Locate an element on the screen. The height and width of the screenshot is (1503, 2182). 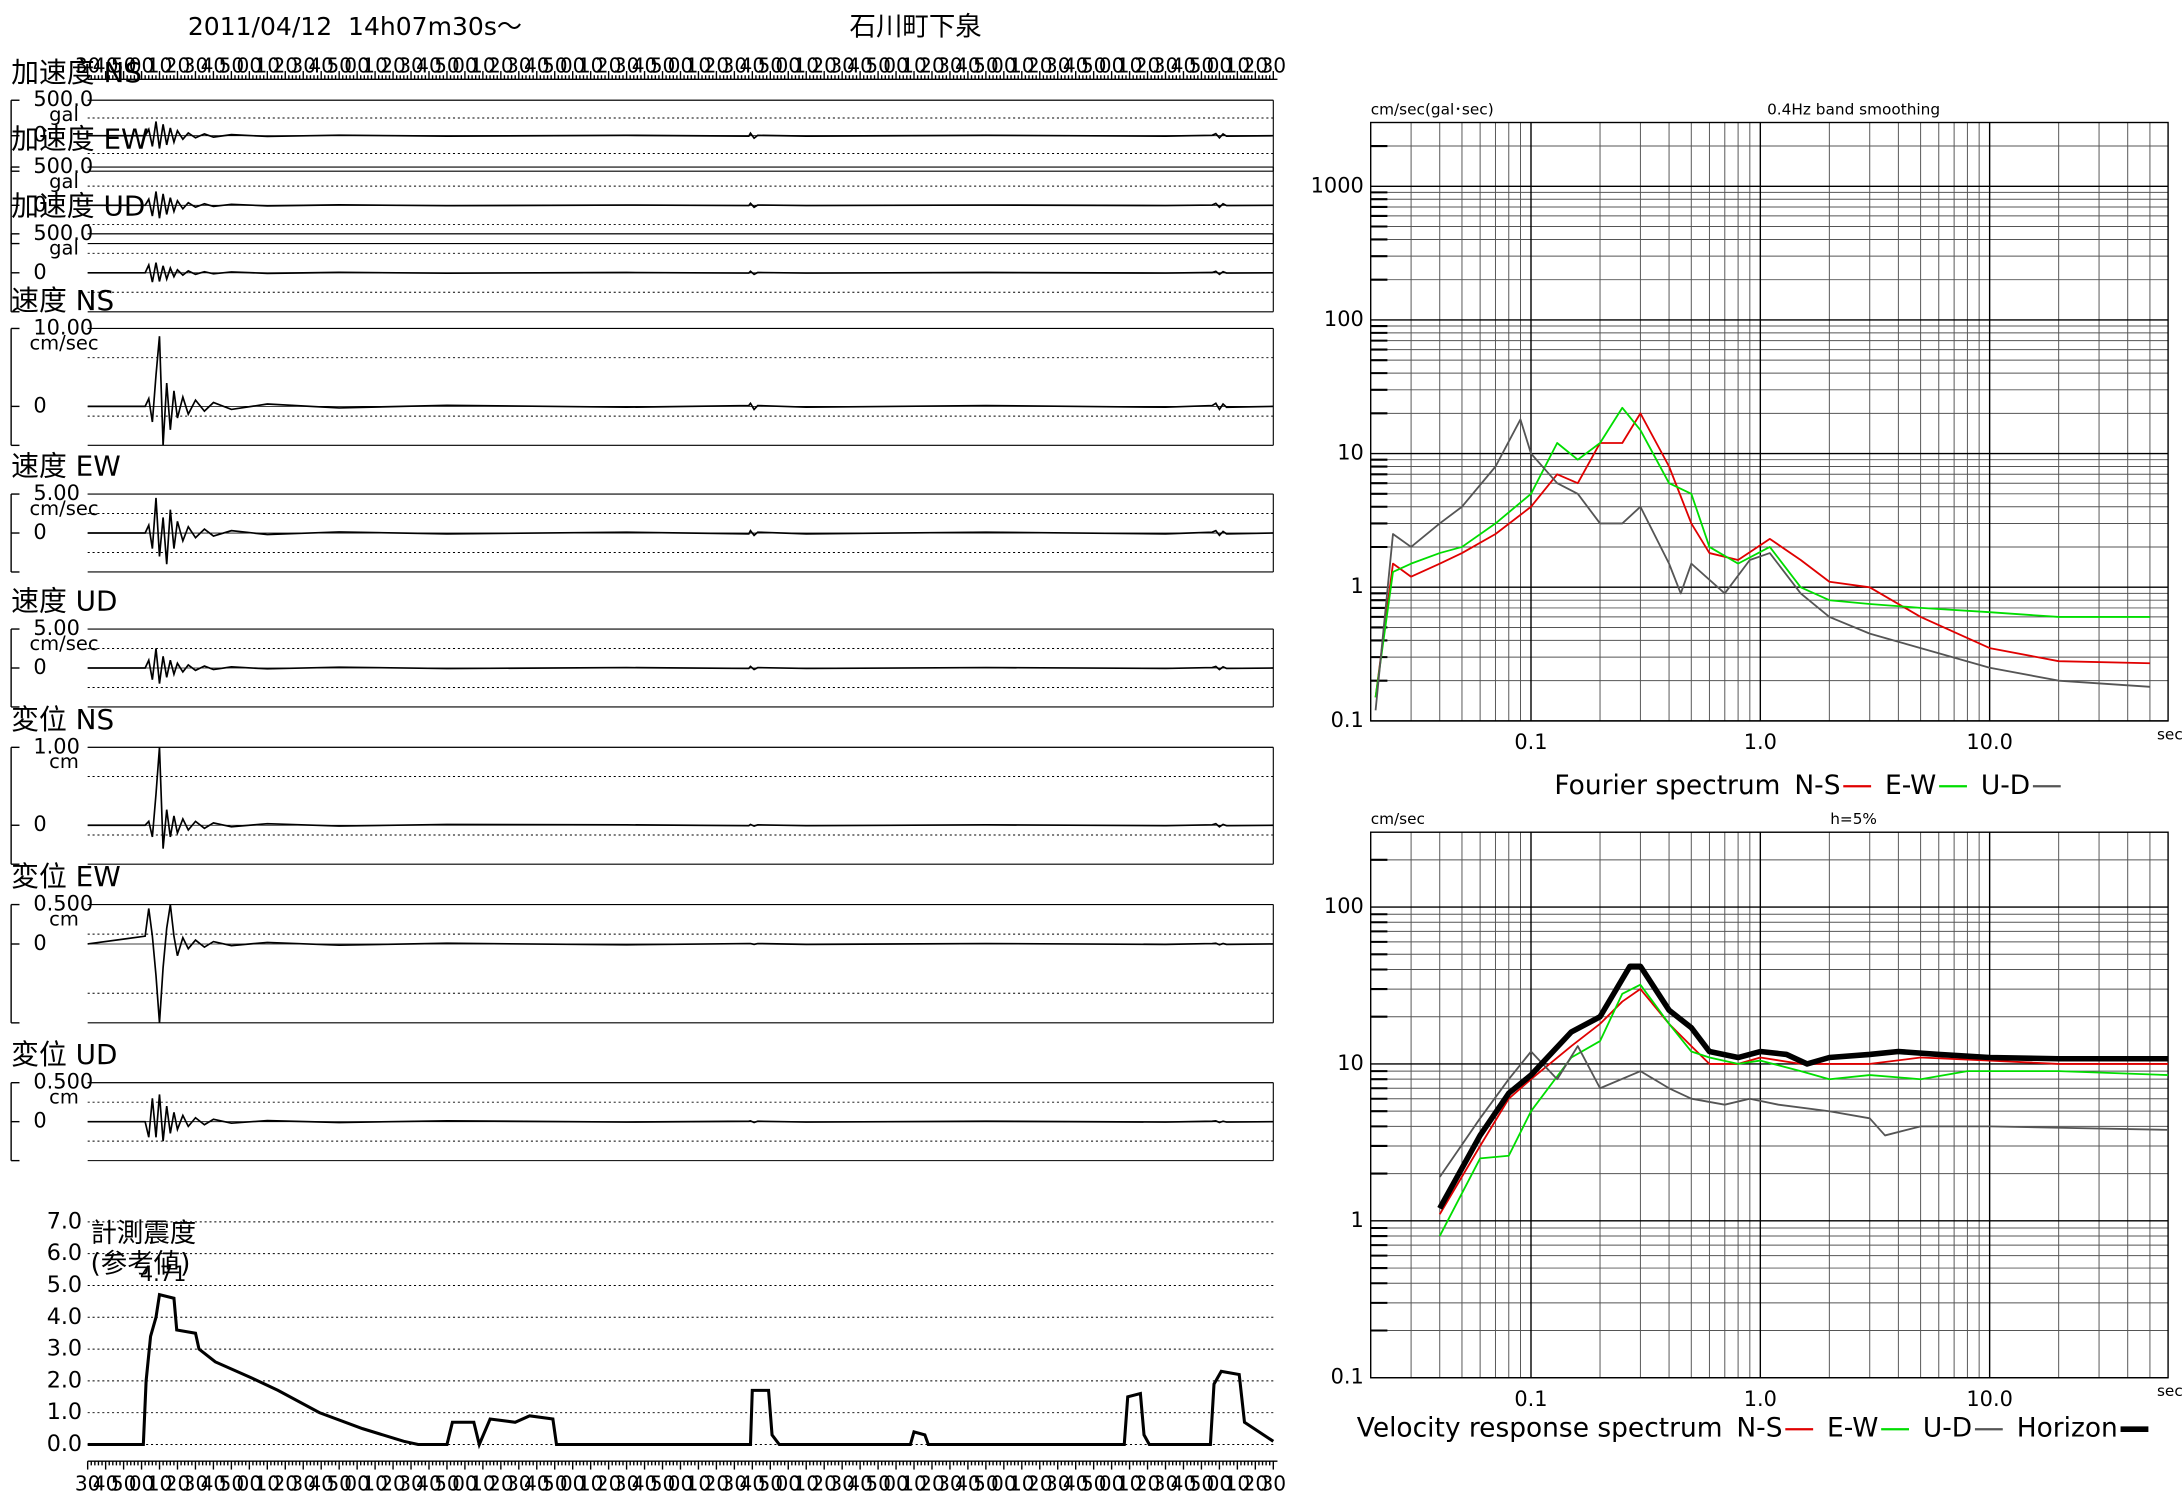
plot-frame is located at coordinates (1769, 1105).